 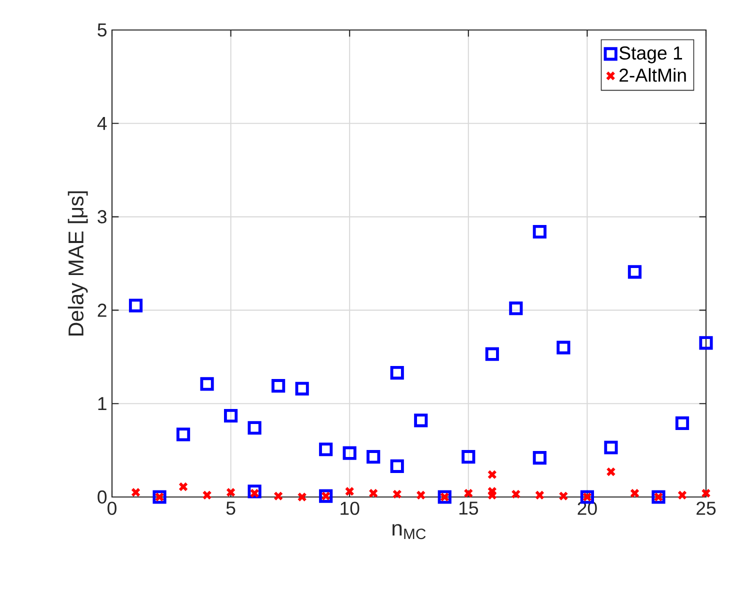 What do you see at coordinates (102, 310) in the screenshot?
I see `y-tick-label: 2` at bounding box center [102, 310].